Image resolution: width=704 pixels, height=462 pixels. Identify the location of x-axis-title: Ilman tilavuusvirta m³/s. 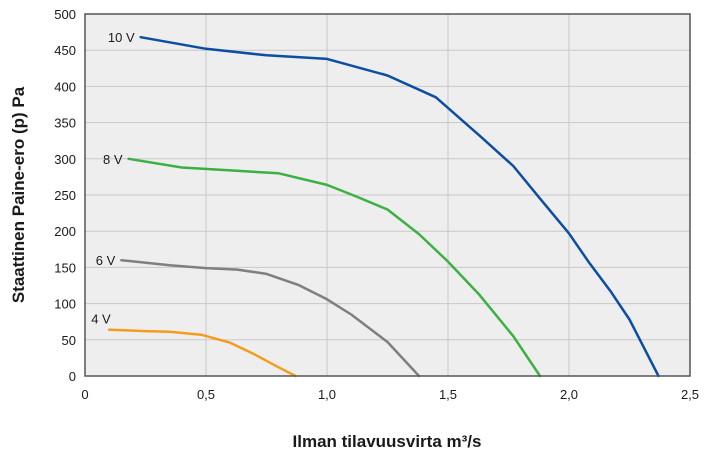
(387, 441).